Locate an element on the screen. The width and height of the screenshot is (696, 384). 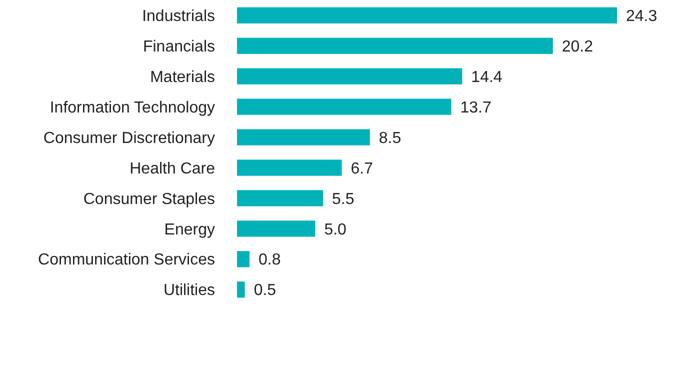
data-label: 0.8 is located at coordinates (269, 260).